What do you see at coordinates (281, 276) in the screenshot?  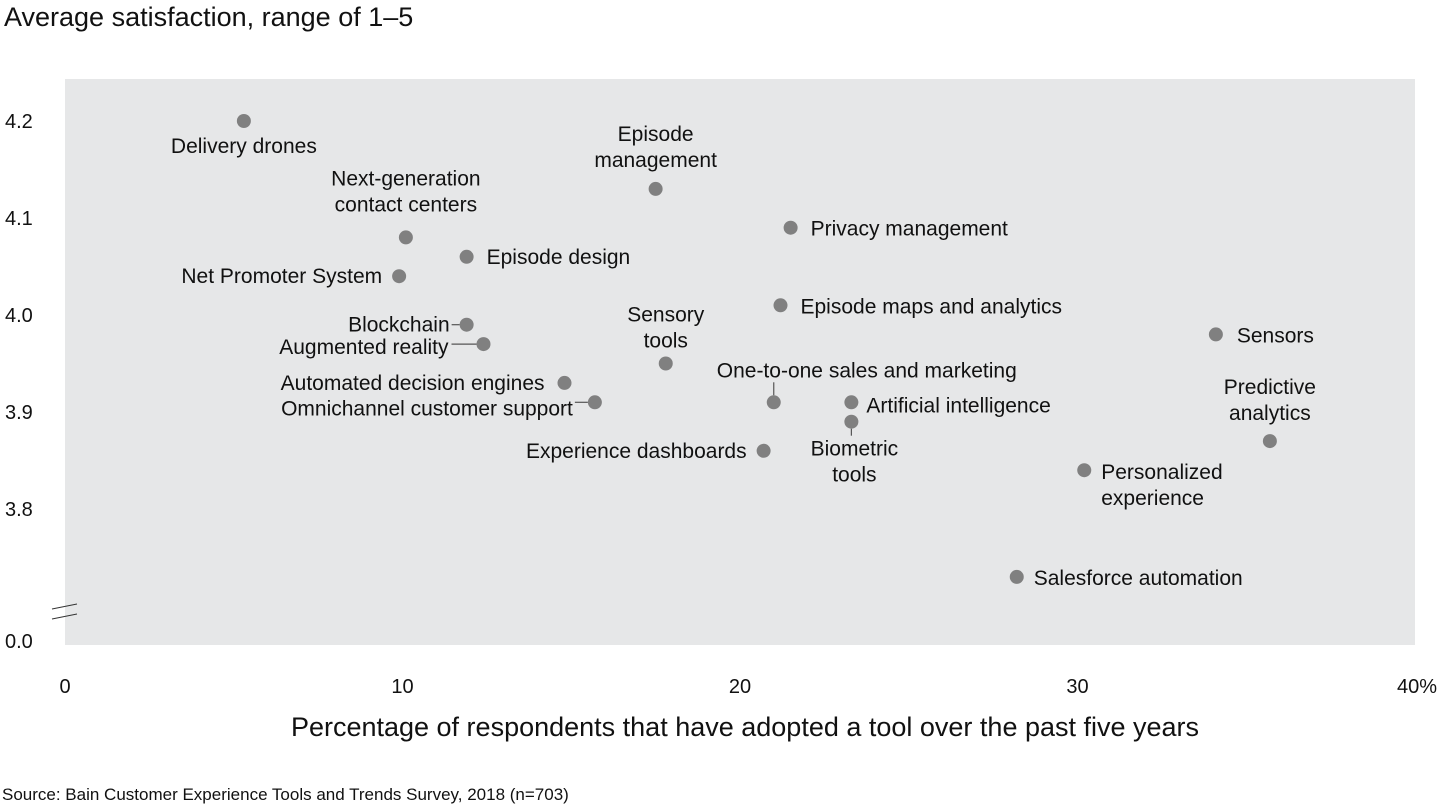 I see `data-label: Net Promoter System` at bounding box center [281, 276].